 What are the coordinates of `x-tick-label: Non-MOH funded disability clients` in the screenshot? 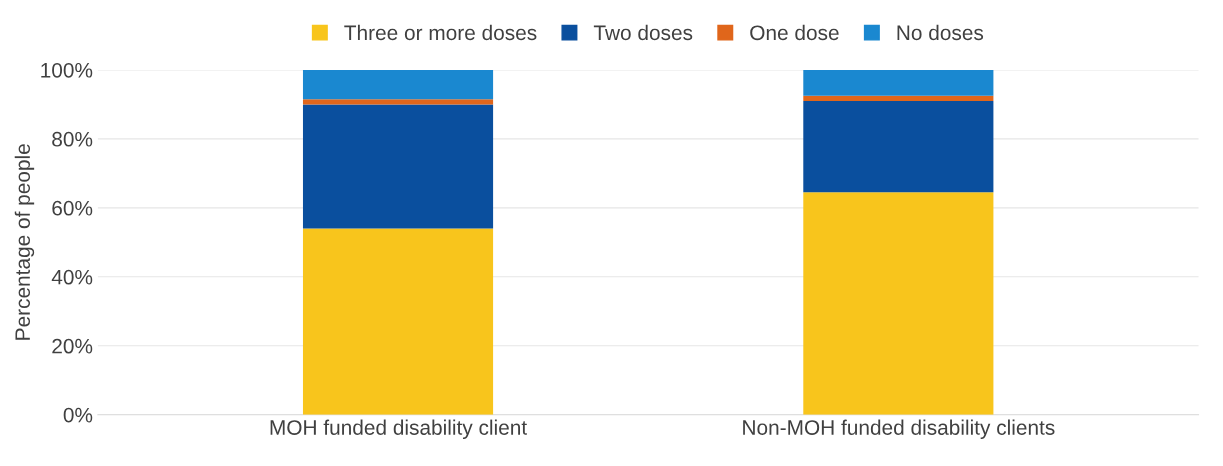 It's located at (899, 429).